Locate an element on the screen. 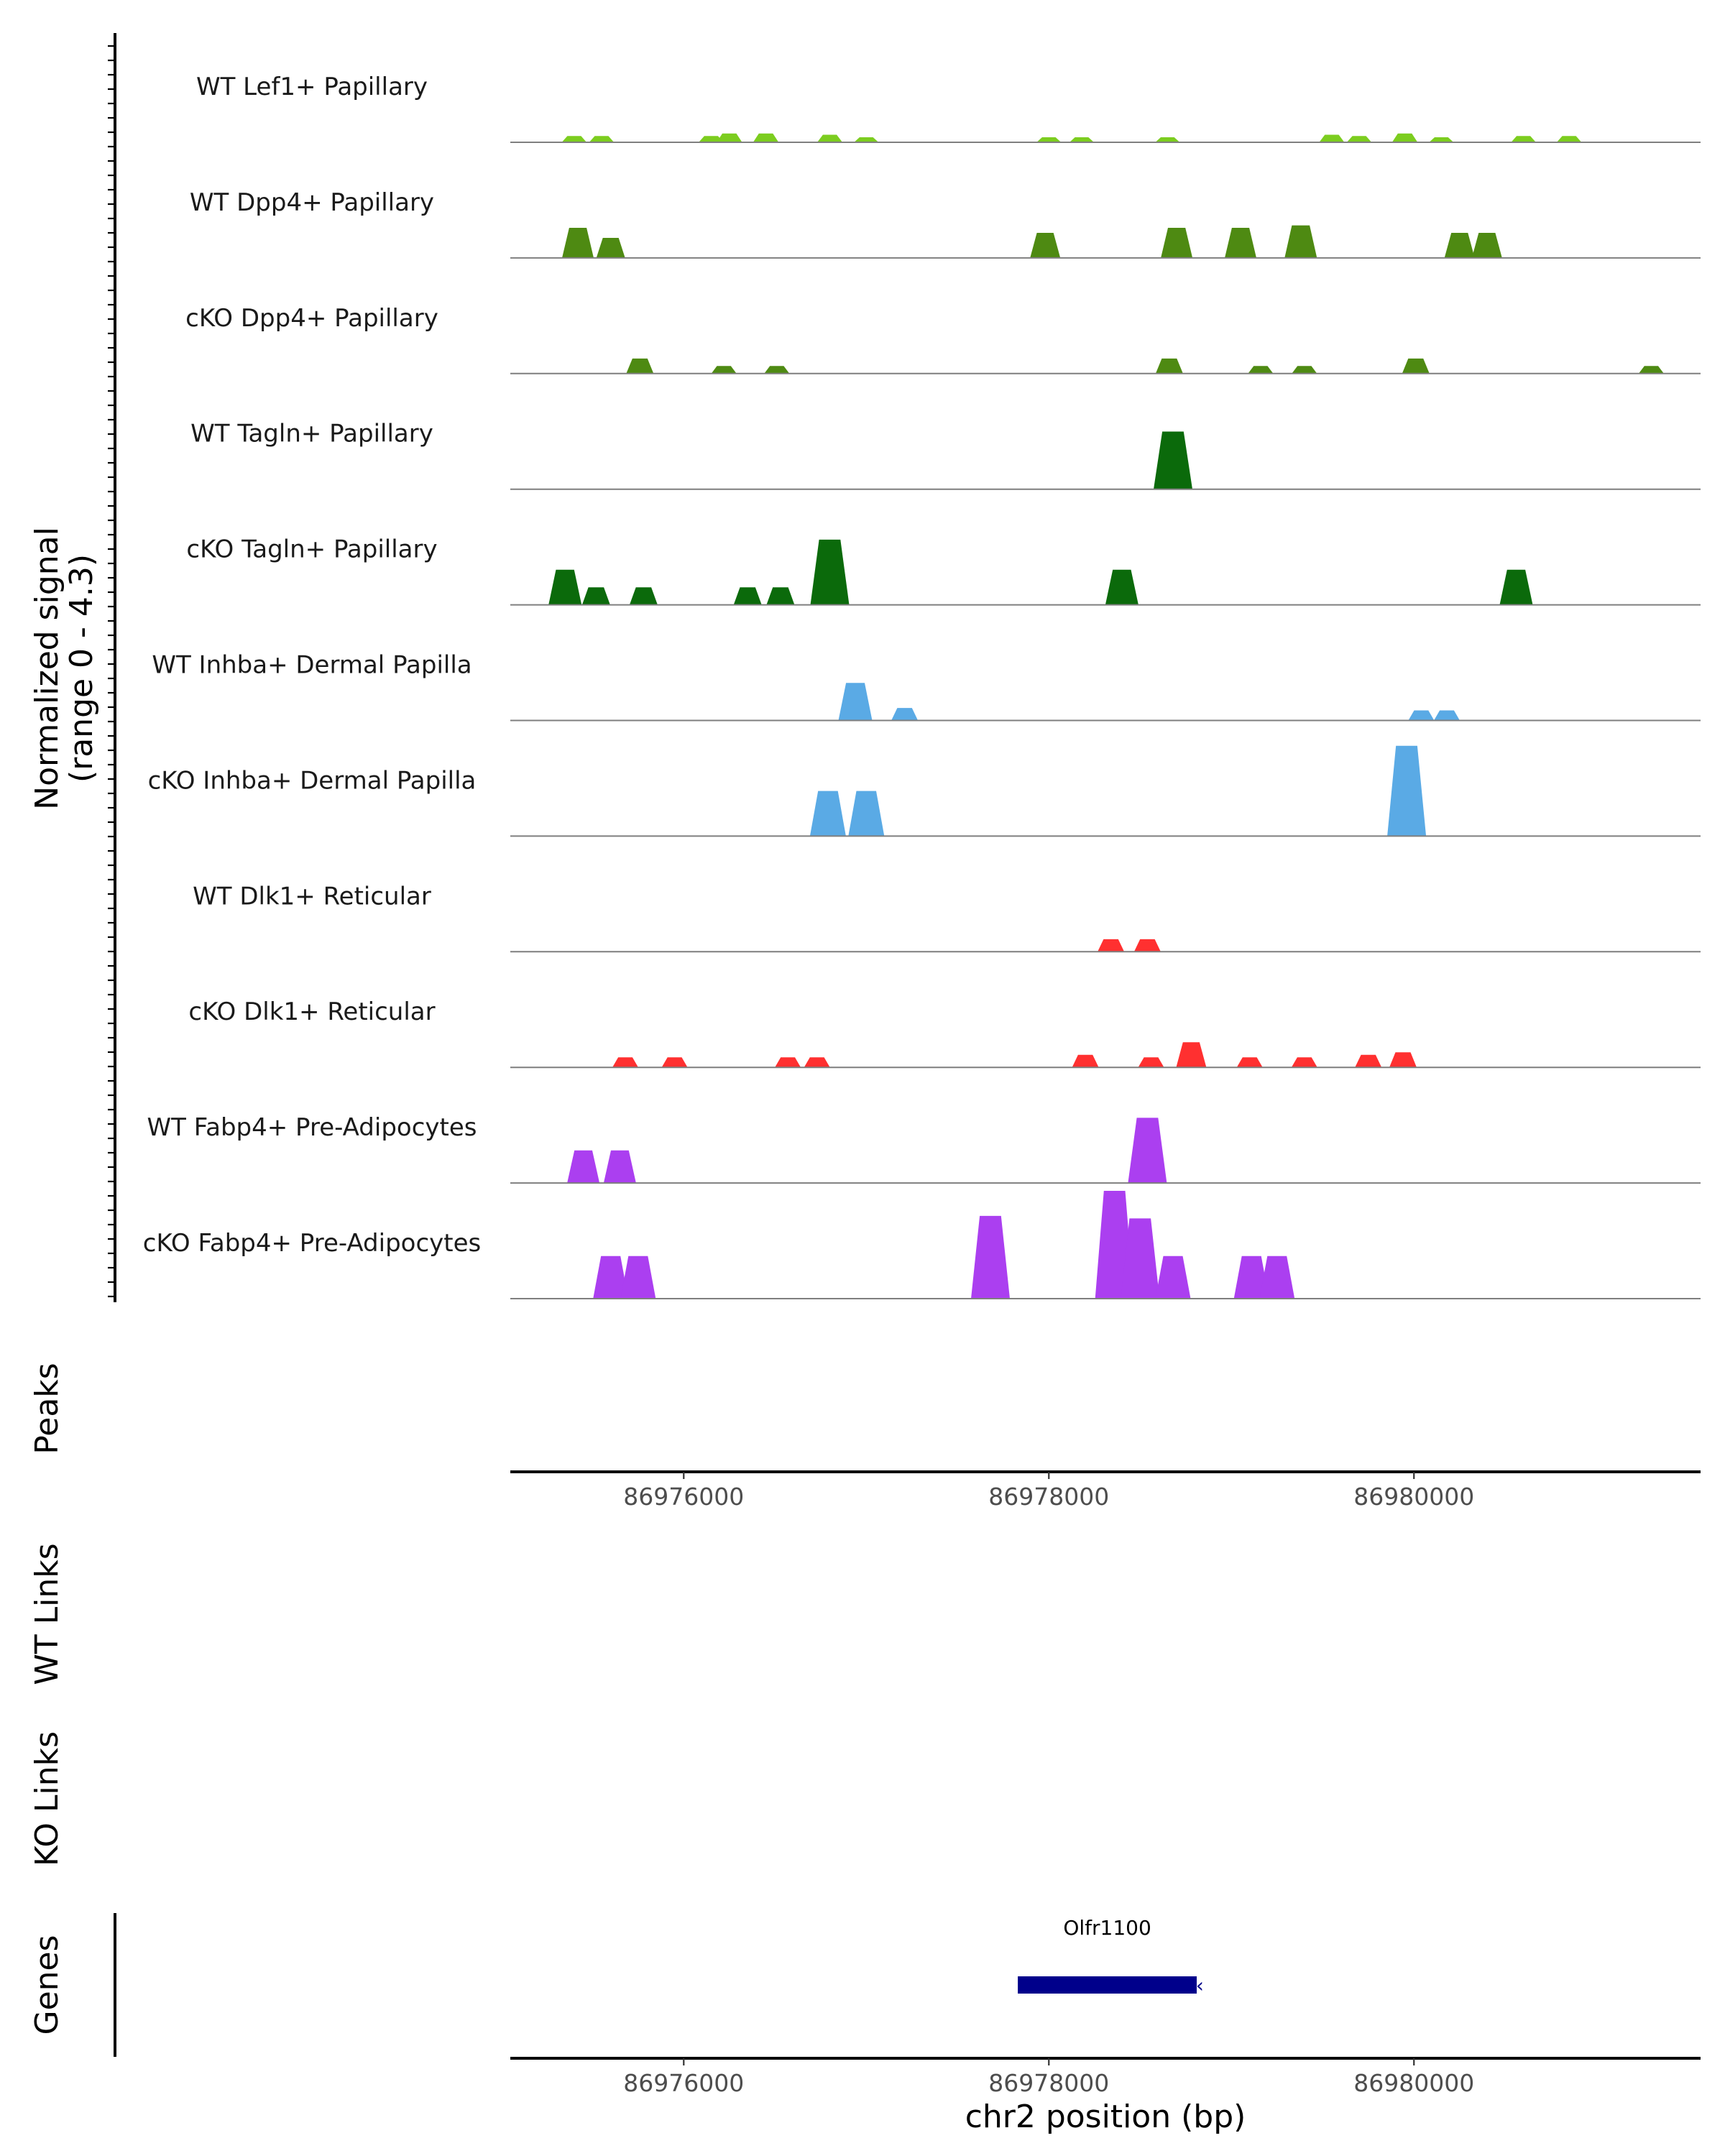 This screenshot has height=2156, width=1725. y-axis-title: Normalized signal is located at coordinates (47, 668).